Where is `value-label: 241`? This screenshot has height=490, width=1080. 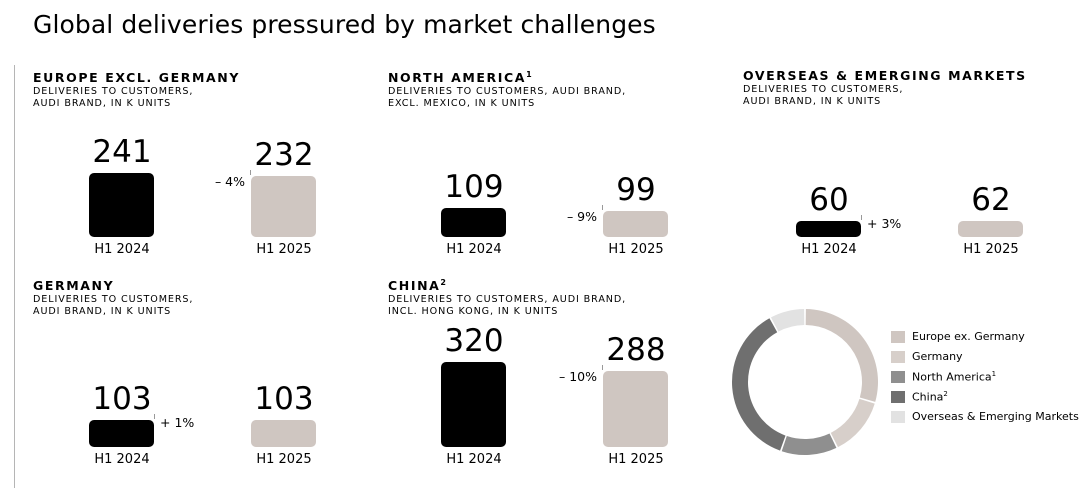
value-label: 241 is located at coordinates (122, 152).